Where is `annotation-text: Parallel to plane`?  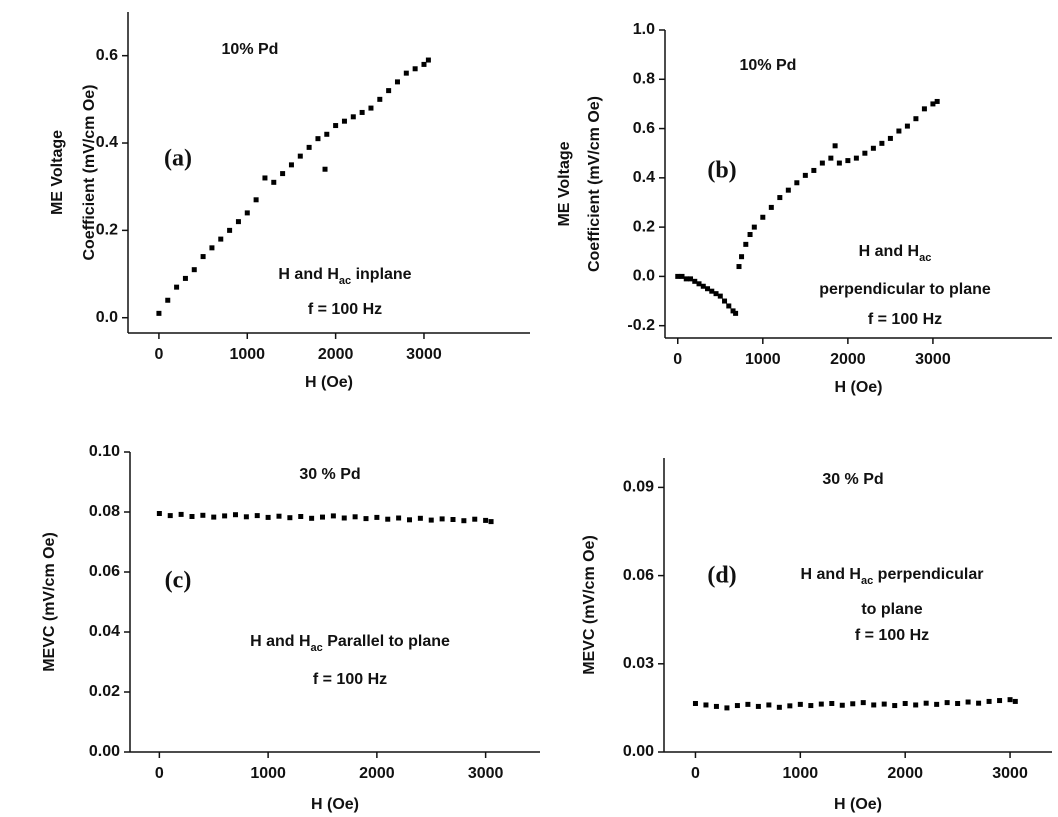 annotation-text: Parallel to plane is located at coordinates (386, 641).